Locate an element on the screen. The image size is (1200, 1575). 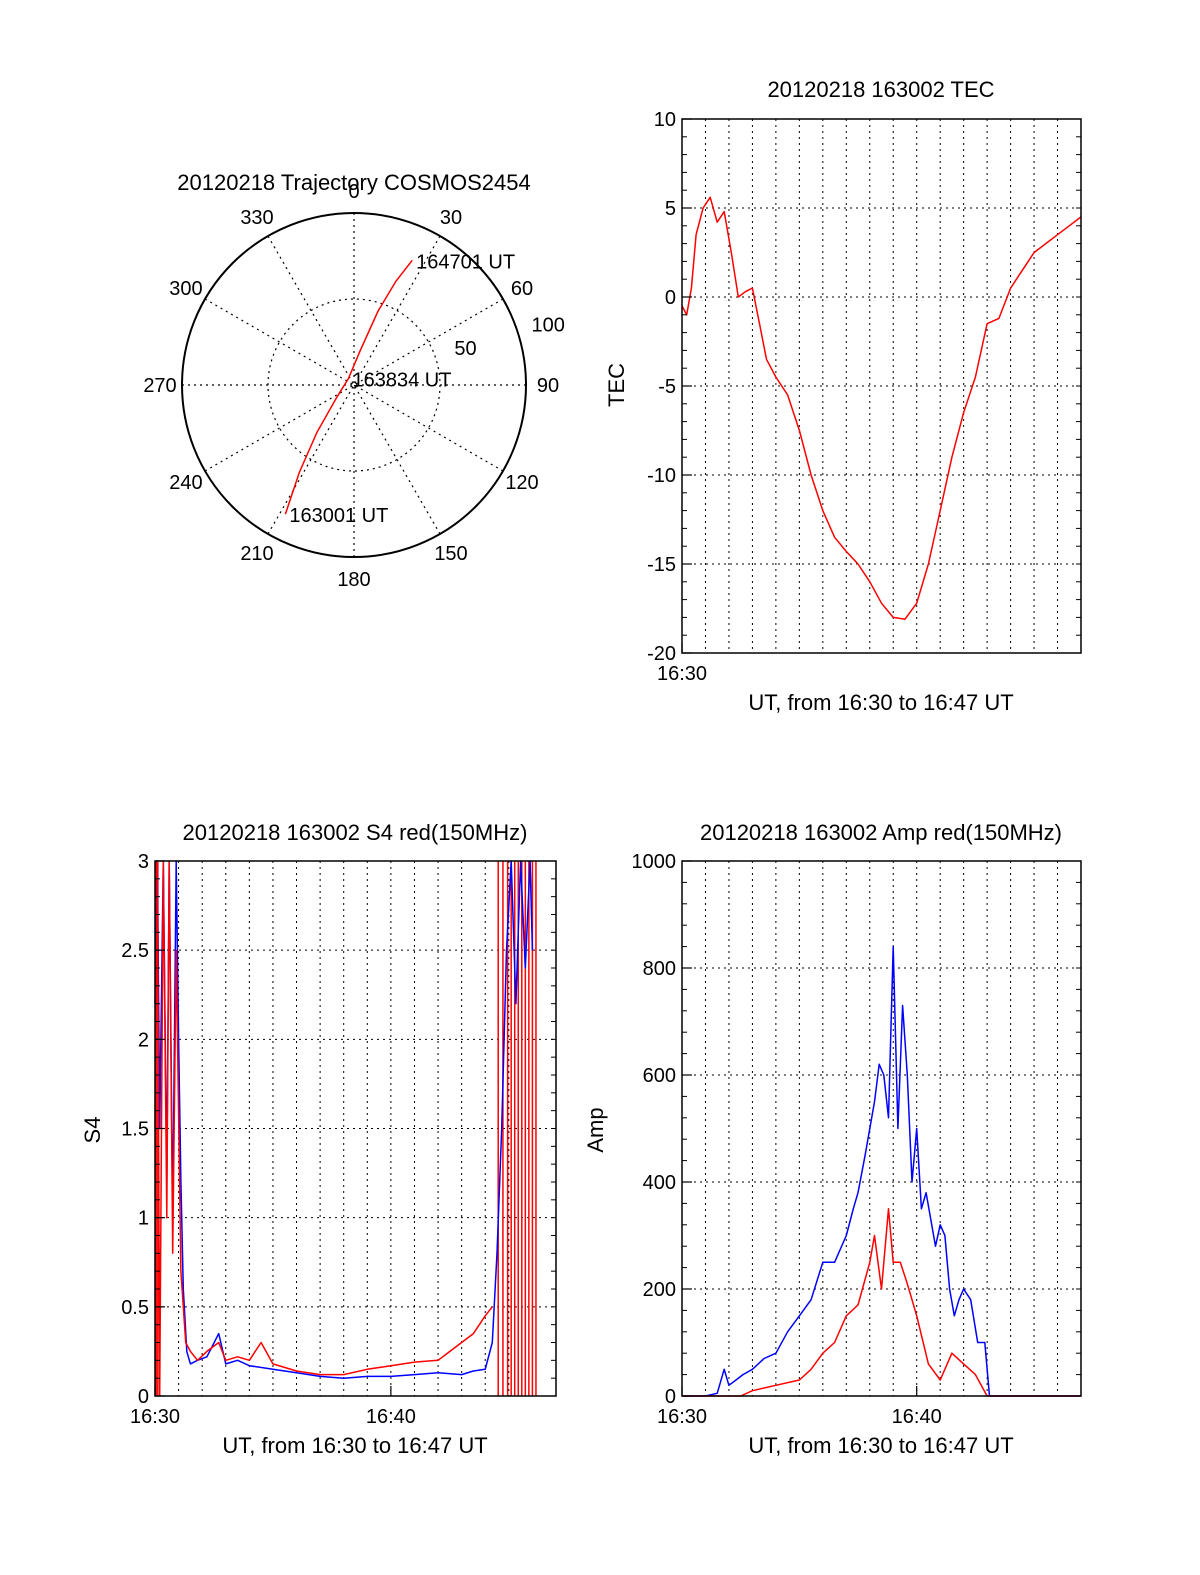
amp-chart-title: 20120218 163002 Amp red(150MHz) is located at coordinates (881, 832).